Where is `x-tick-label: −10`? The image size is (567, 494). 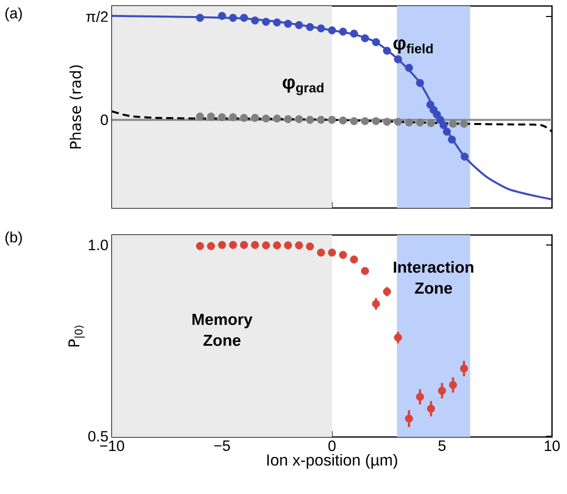
x-tick-label: −10 is located at coordinates (112, 446).